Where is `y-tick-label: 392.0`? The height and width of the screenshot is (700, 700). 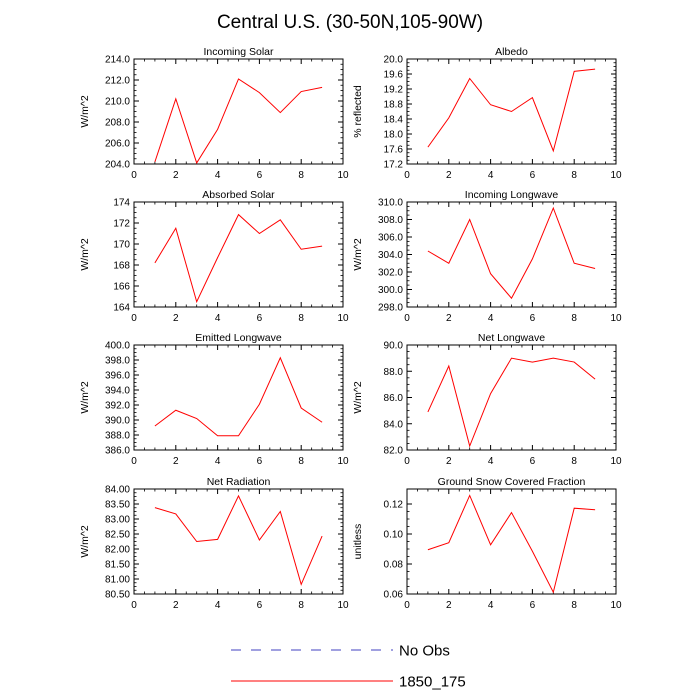 y-tick-label: 392.0 is located at coordinates (117, 406).